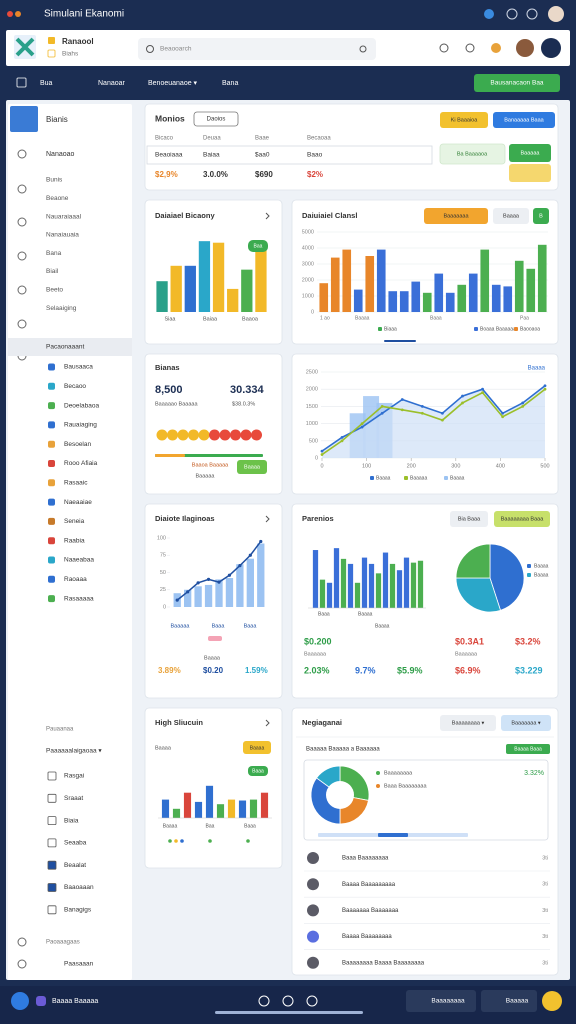 The width and height of the screenshot is (576, 1024). What do you see at coordinates (80, 425) in the screenshot?
I see `sidebar-app: Rauaiaging` at bounding box center [80, 425].